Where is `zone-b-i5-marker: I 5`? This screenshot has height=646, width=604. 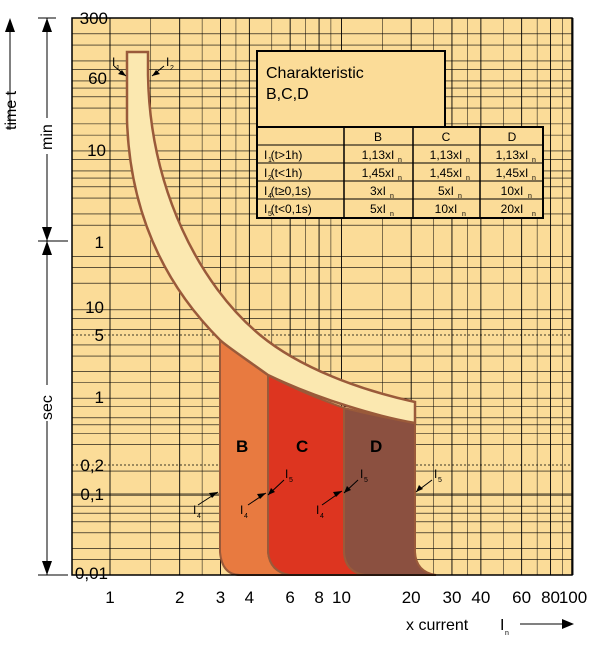
zone-b-i5-marker: I 5 is located at coordinates (280, 481).